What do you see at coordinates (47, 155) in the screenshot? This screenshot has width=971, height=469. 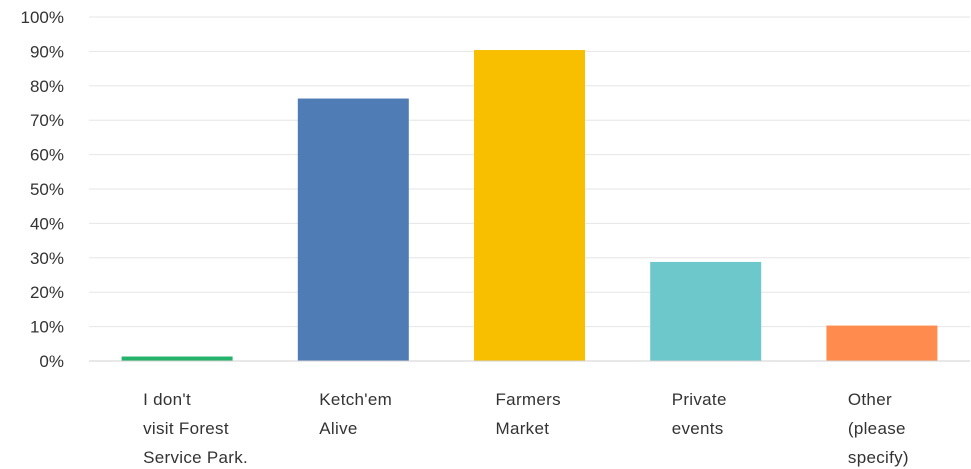 I see `y-tick-label: 60%` at bounding box center [47, 155].